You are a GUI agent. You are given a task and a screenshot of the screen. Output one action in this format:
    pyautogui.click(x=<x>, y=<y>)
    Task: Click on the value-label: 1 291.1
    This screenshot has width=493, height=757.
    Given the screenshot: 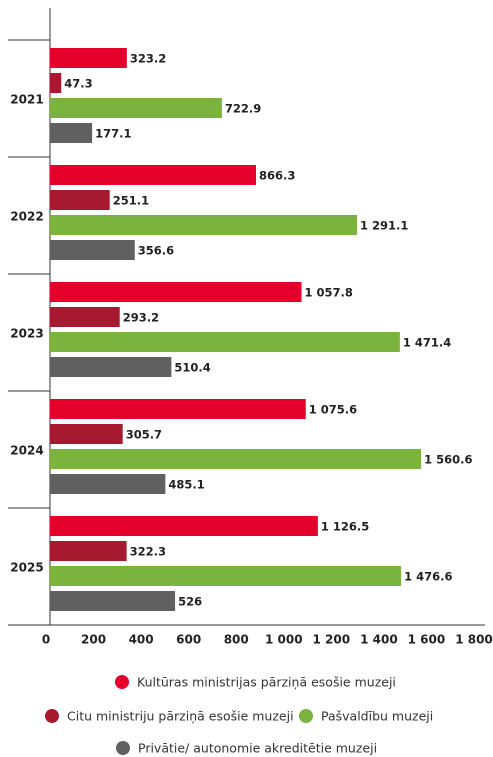 What is the action you would take?
    pyautogui.click(x=384, y=226)
    